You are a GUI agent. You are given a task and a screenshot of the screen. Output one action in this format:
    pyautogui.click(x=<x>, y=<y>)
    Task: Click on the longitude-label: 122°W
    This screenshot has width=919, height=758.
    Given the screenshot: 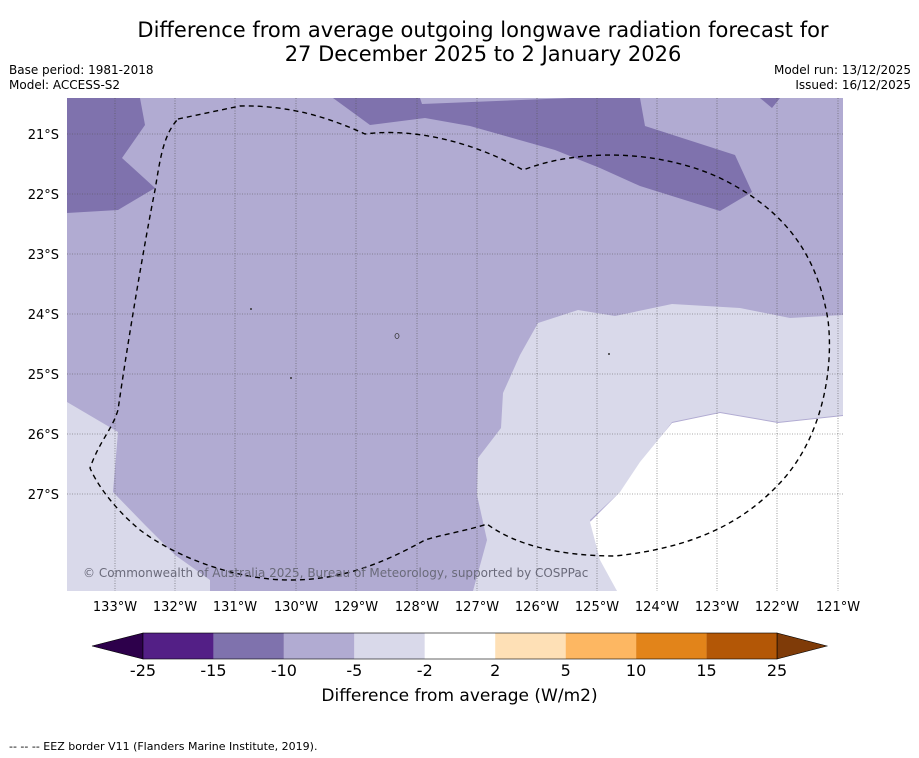 What is the action you would take?
    pyautogui.click(x=777, y=607)
    